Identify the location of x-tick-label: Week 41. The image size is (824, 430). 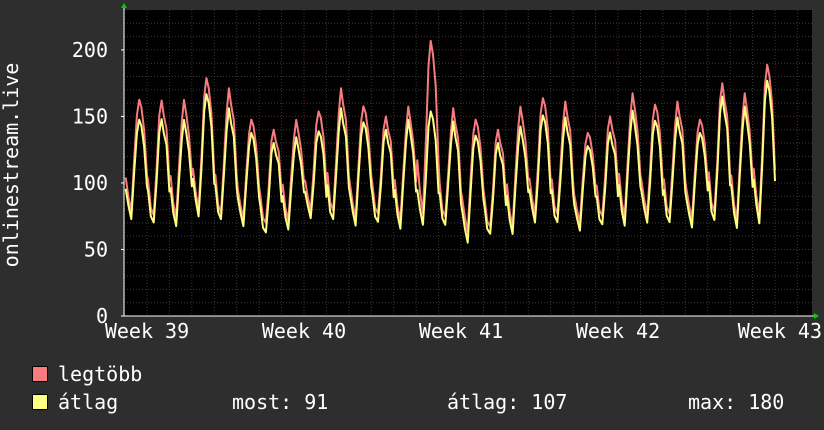
(461, 331).